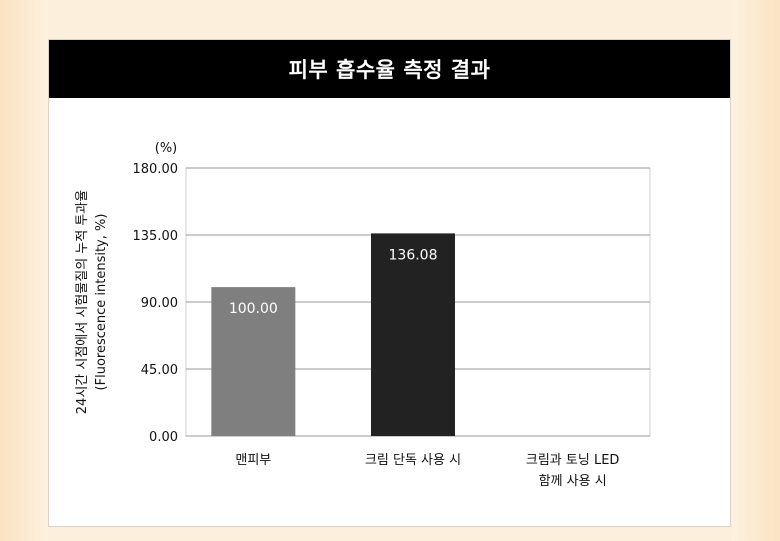 The height and width of the screenshot is (541, 780). What do you see at coordinates (573, 460) in the screenshot?
I see `category-label: 크림과 토닝 LED` at bounding box center [573, 460].